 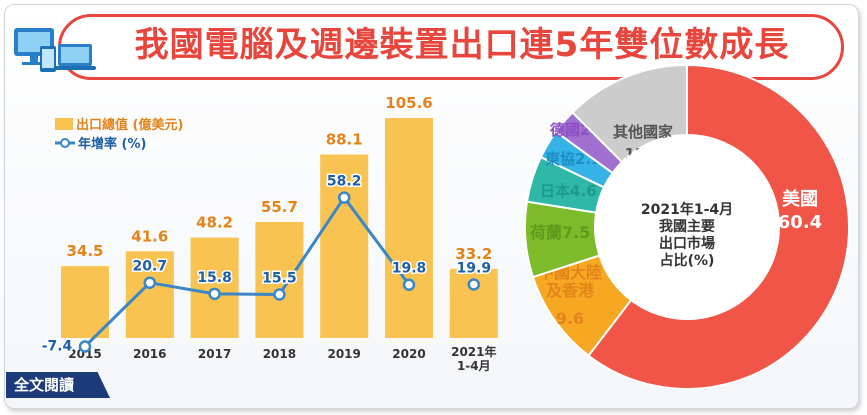 I want to click on slice-value: 60.4, so click(x=800, y=222).